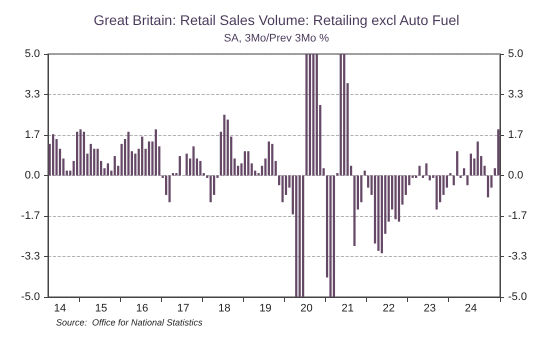  Describe the element at coordinates (60, 308) in the screenshot. I see `x-tick-label: 14` at that location.